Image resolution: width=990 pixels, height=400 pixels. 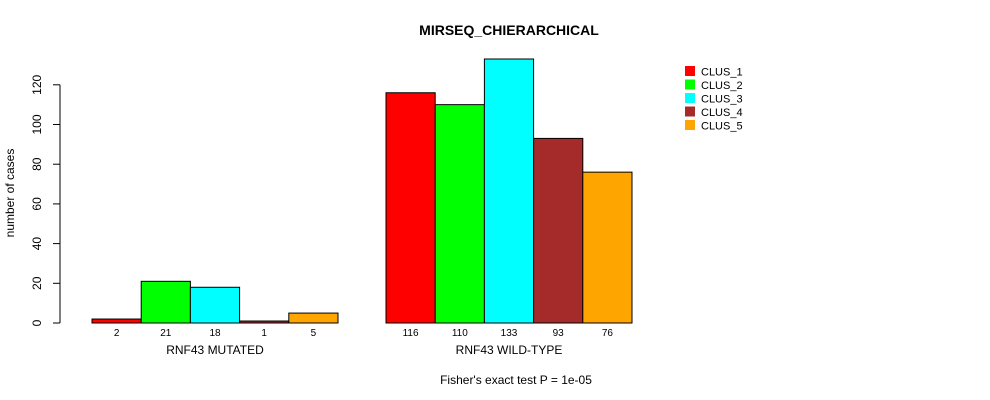 I want to click on group-label: RNF43 WILD-TYPE, so click(x=509, y=350).